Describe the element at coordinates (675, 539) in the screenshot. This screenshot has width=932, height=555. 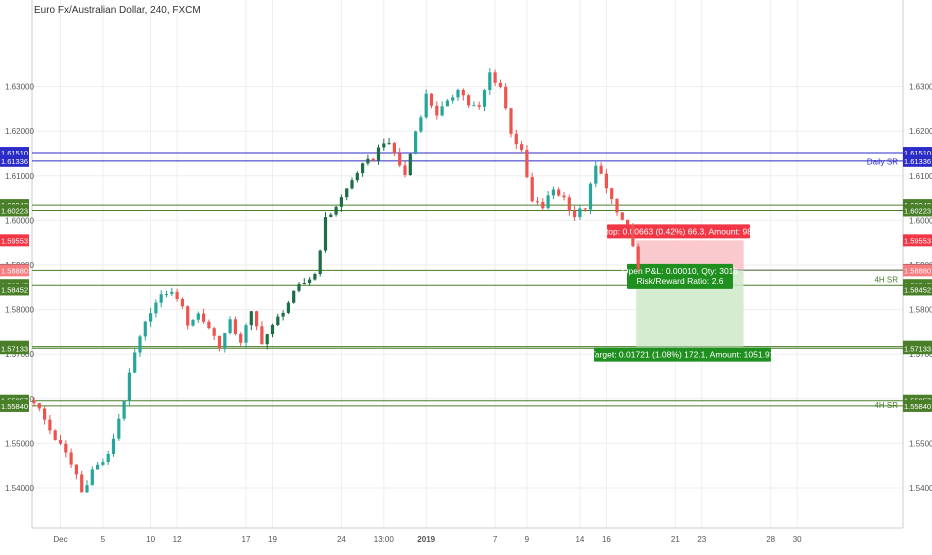
I see `x-tick-label: 21` at that location.